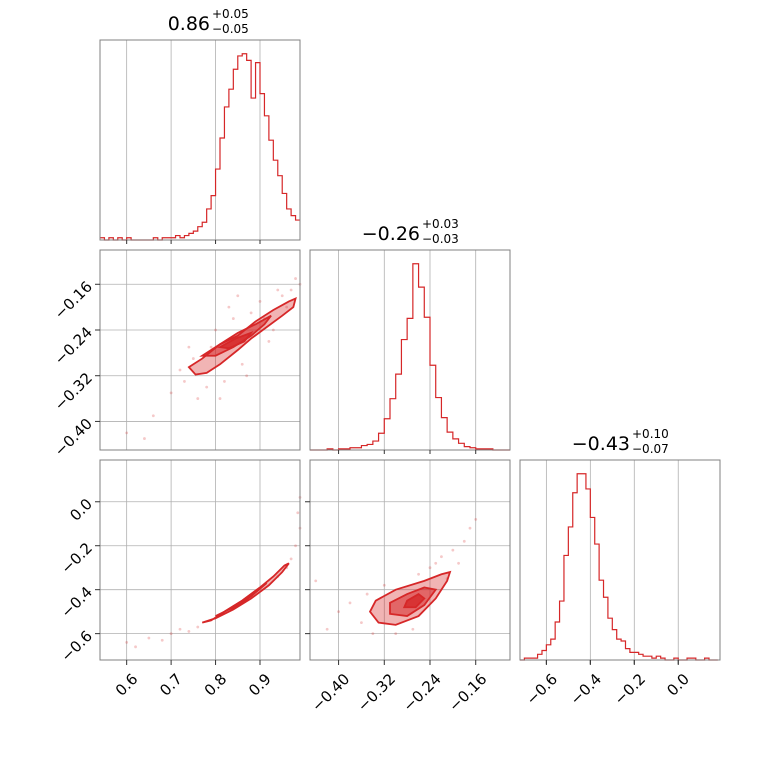  Describe the element at coordinates (440, 239) in the screenshot. I see `title-minus-error: −0.03` at that location.